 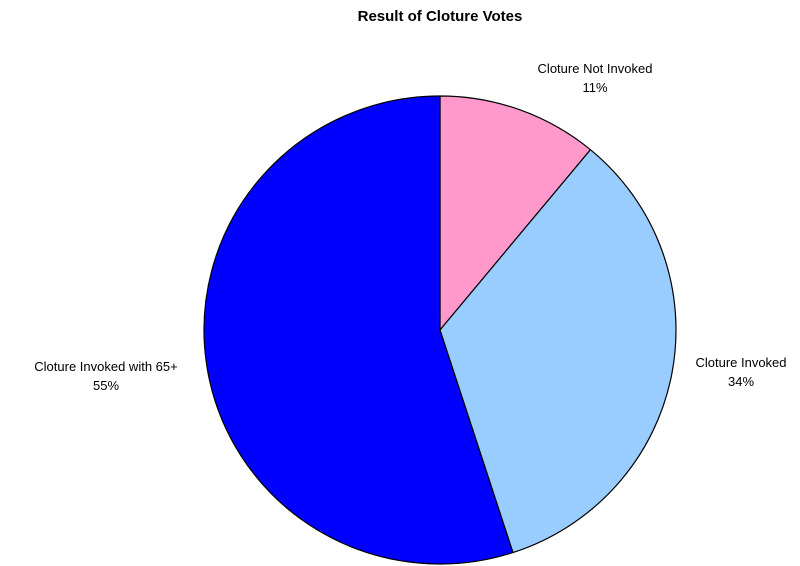 What do you see at coordinates (741, 381) in the screenshot?
I see `slice-value-invoked: 34%` at bounding box center [741, 381].